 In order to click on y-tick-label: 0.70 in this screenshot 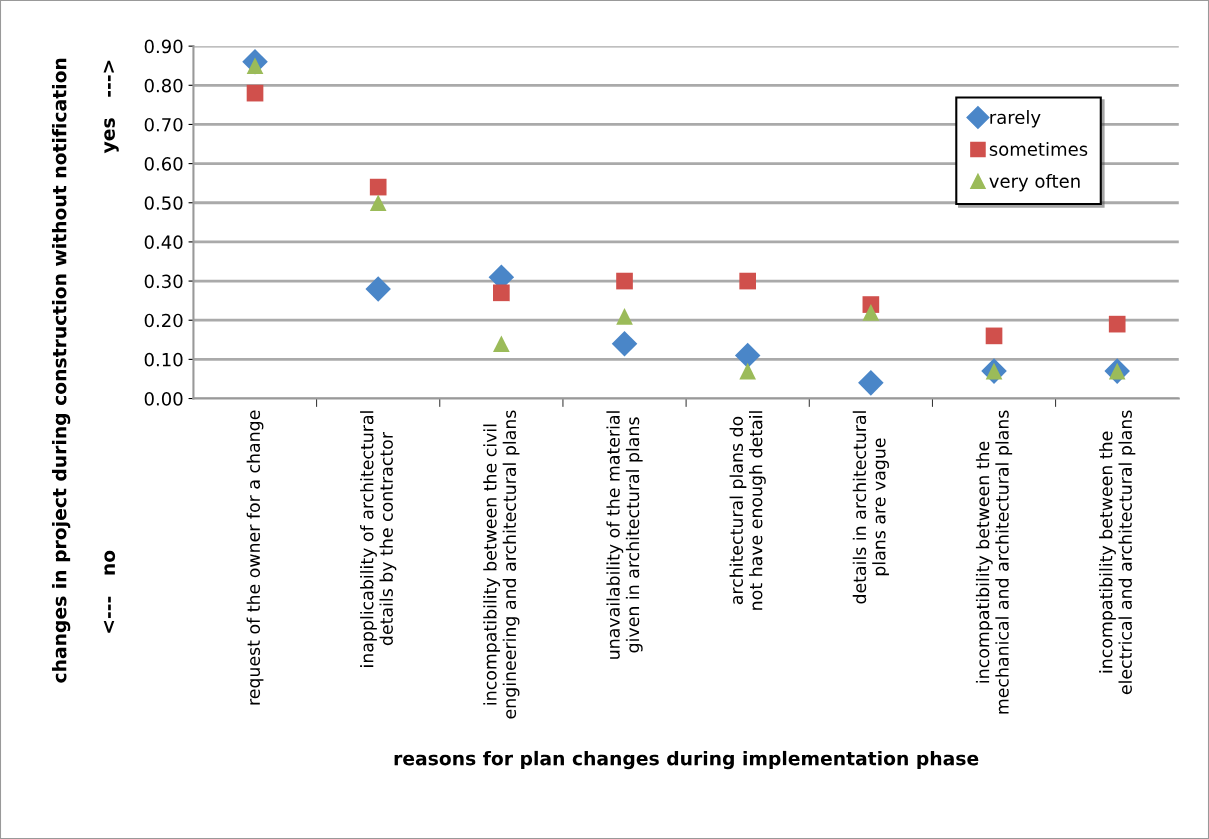, I will do `click(163, 124)`.